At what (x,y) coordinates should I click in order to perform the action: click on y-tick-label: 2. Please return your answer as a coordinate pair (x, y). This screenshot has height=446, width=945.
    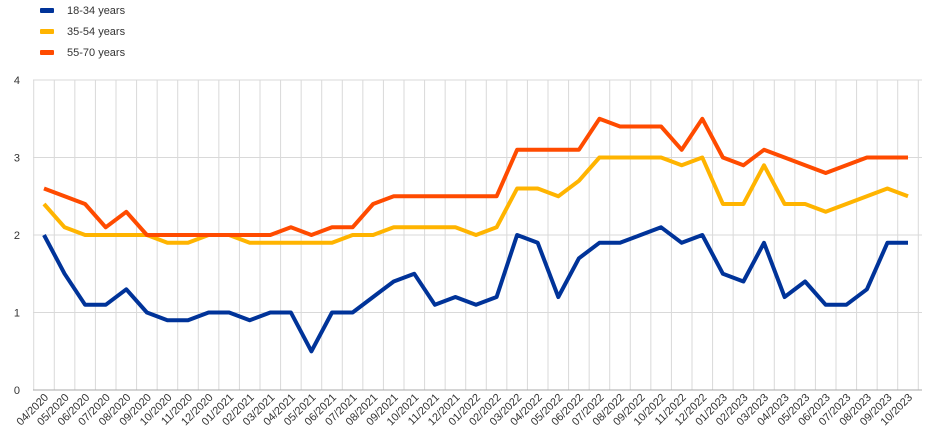
    Looking at the image, I should click on (17, 236).